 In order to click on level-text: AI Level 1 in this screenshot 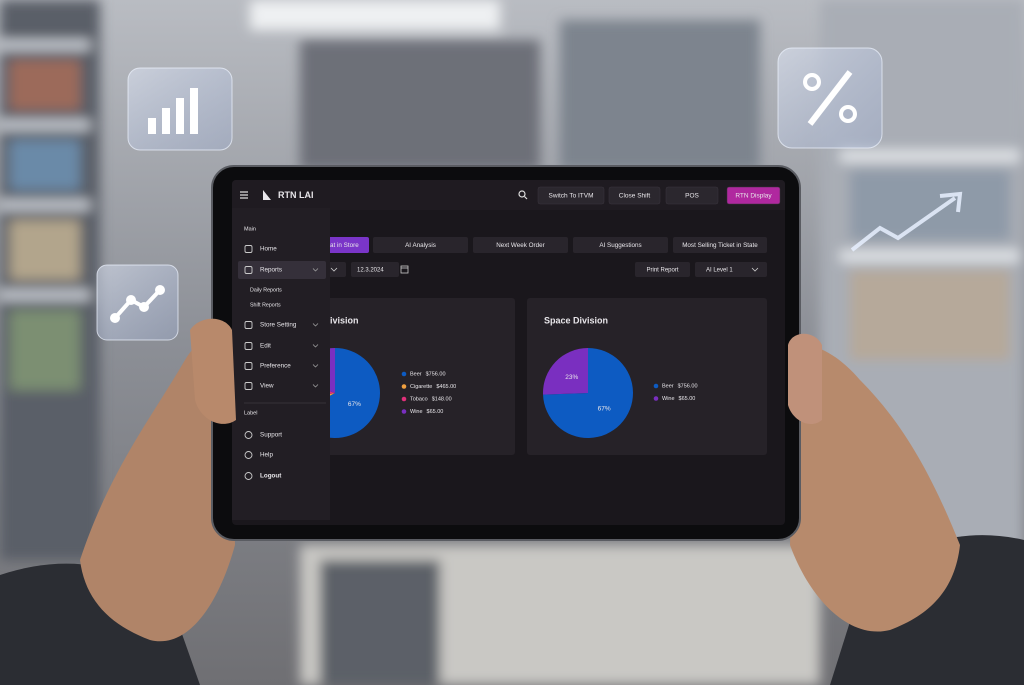, I will do `click(719, 271)`.